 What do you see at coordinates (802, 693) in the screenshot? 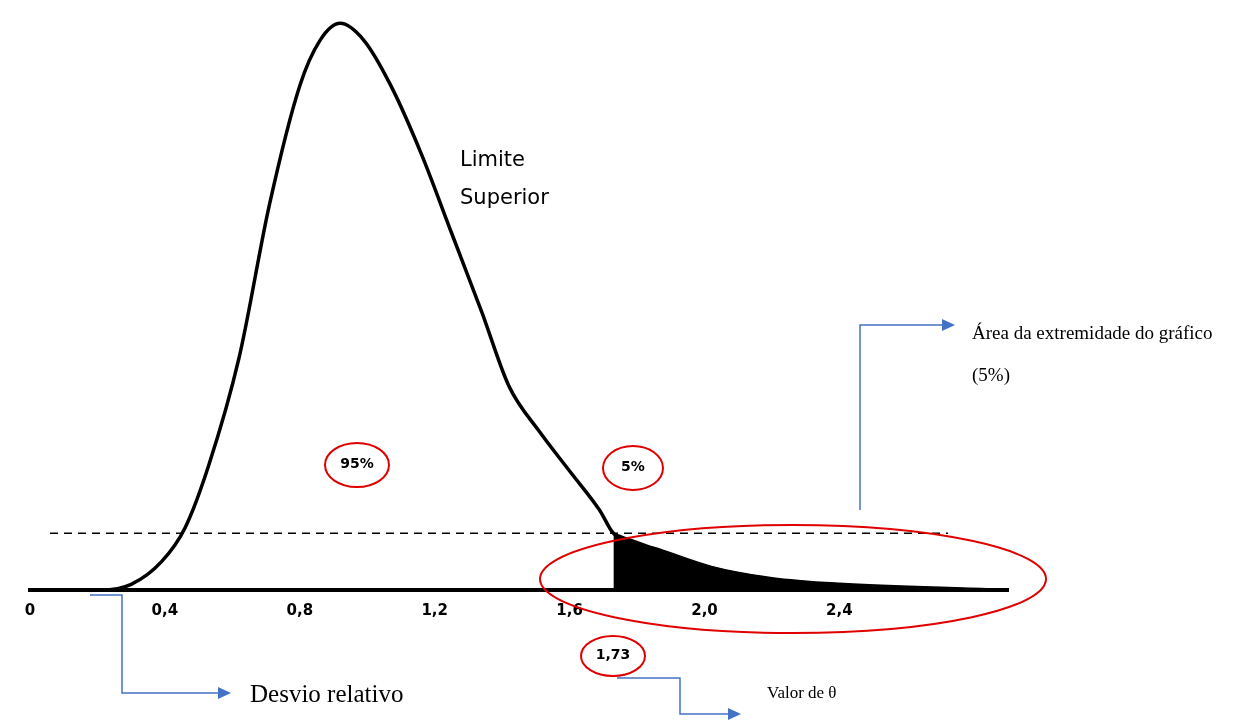
I see `text: Valor de θ` at bounding box center [802, 693].